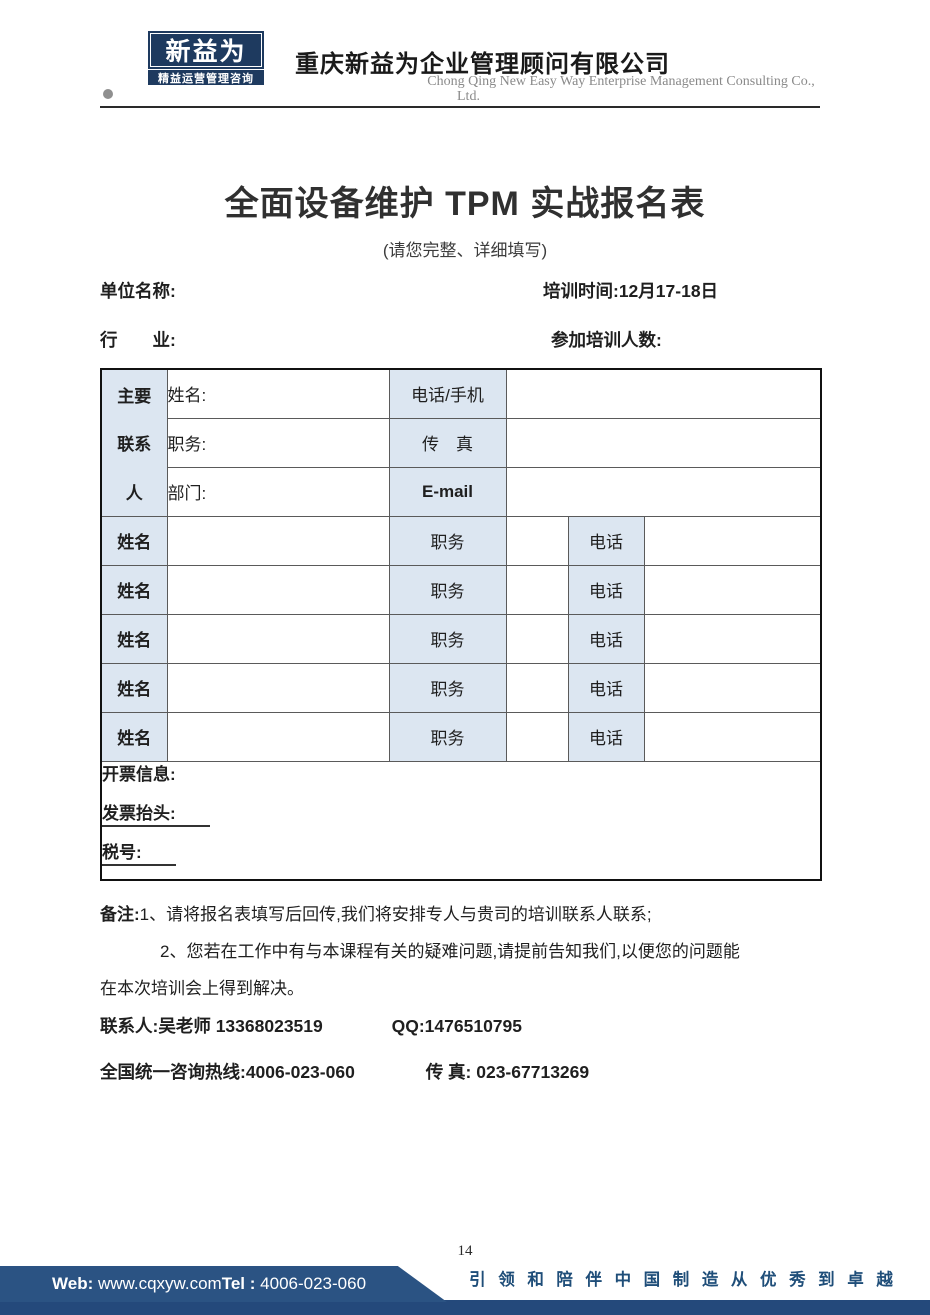 This screenshot has height=1315, width=930. I want to click on table-row: 主要 联系 人 姓名: 电话/手机, so click(461, 442).